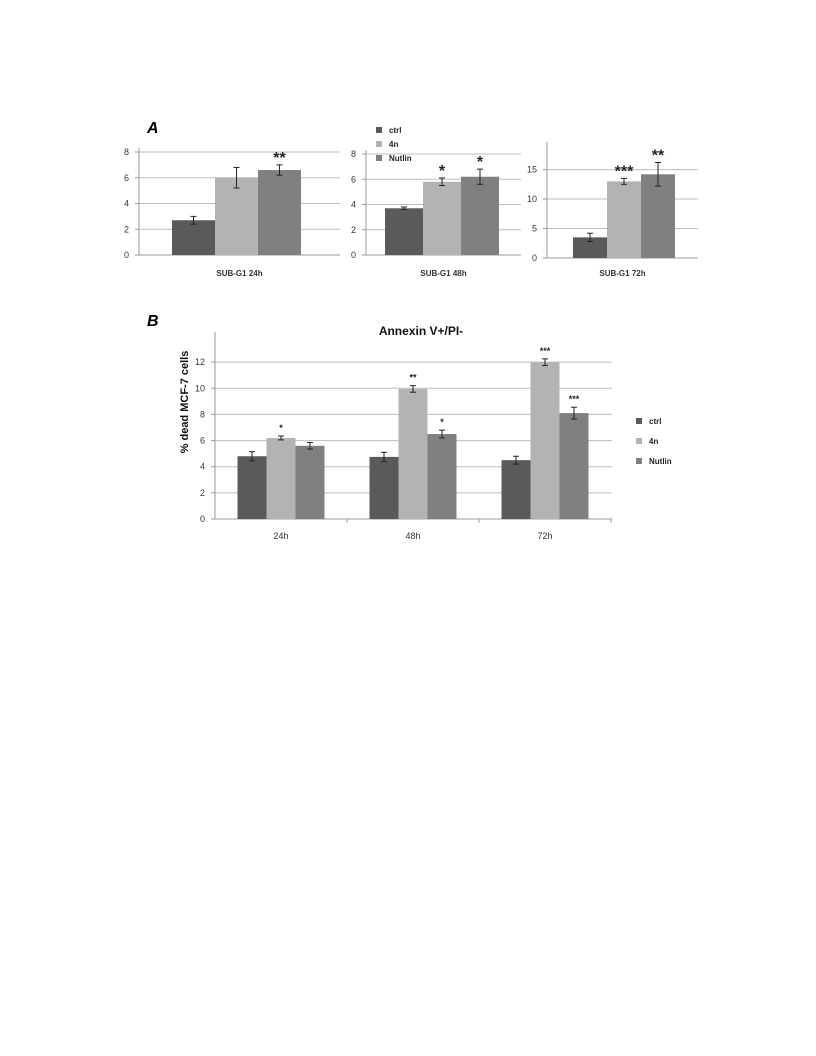 This screenshot has height=1056, width=816. I want to click on c1-y-tick-label: 4, so click(126, 204).